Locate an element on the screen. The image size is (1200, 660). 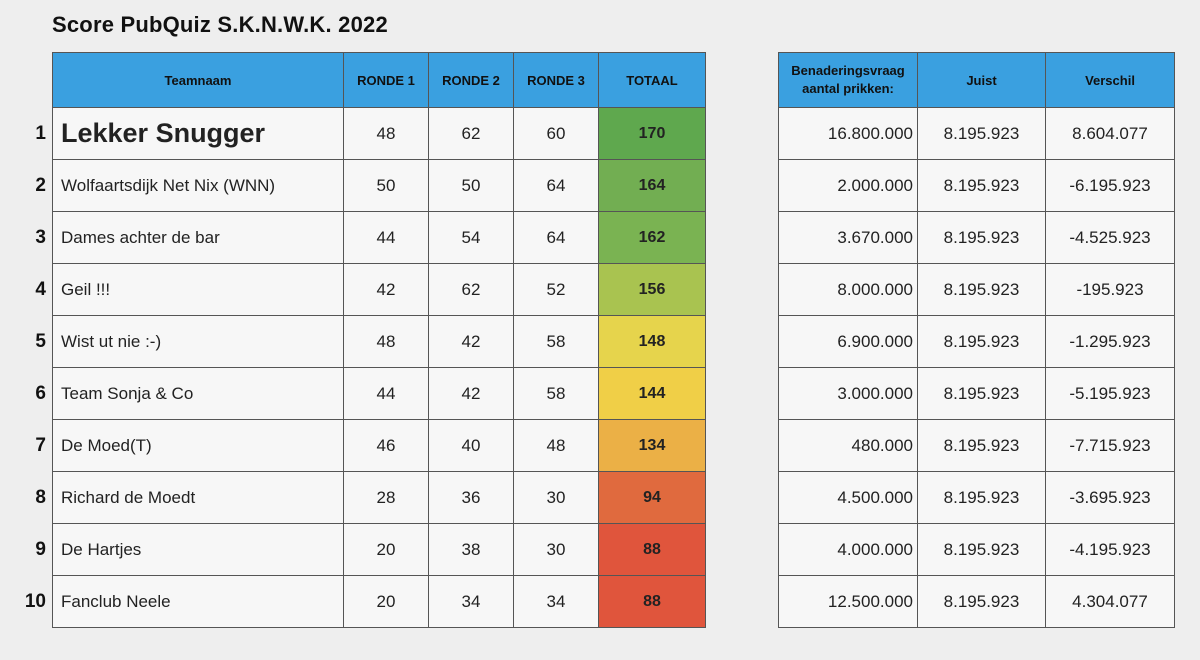
rank-number: 7 is located at coordinates (40, 445).